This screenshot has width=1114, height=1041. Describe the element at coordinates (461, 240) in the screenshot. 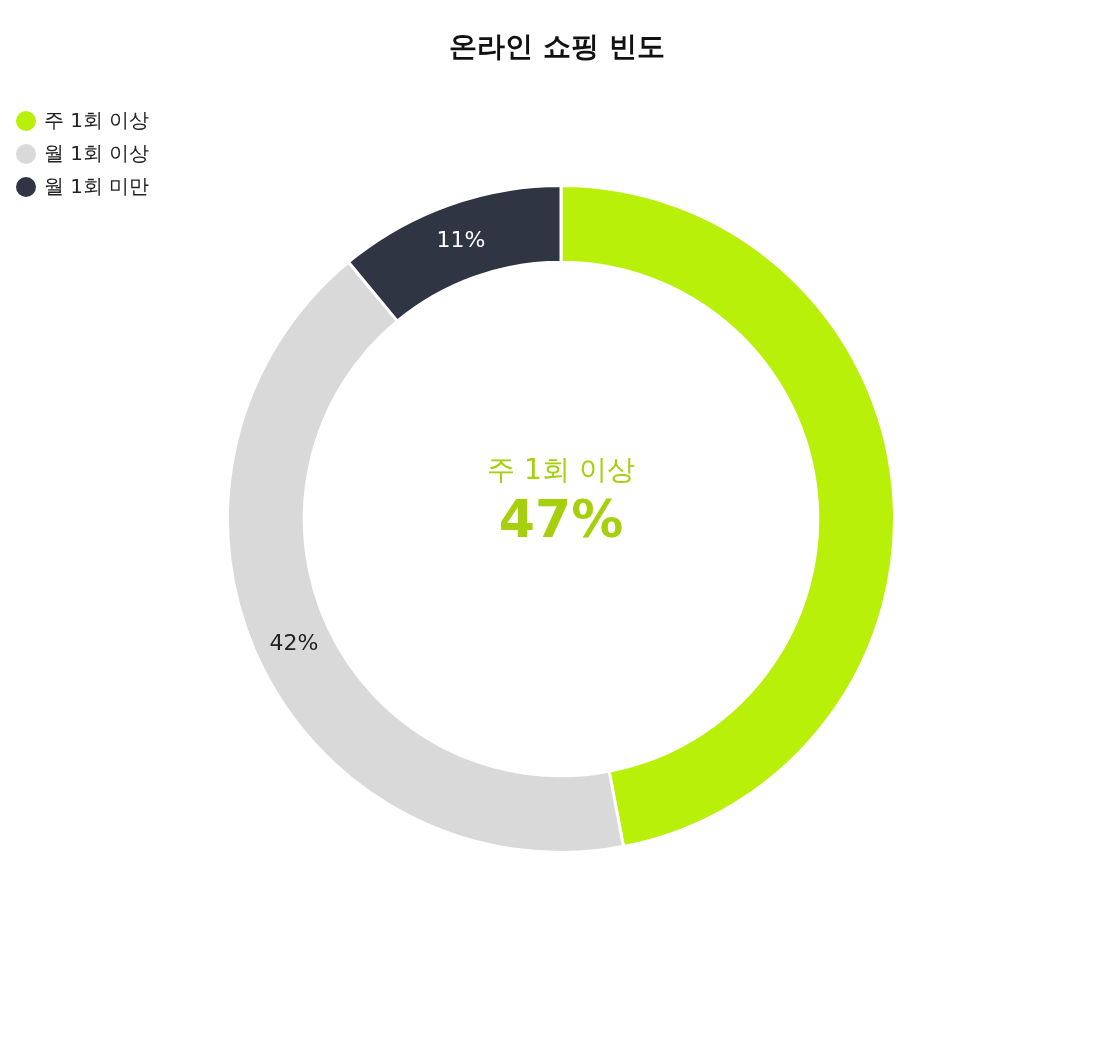

I see `data-label: 11%` at that location.